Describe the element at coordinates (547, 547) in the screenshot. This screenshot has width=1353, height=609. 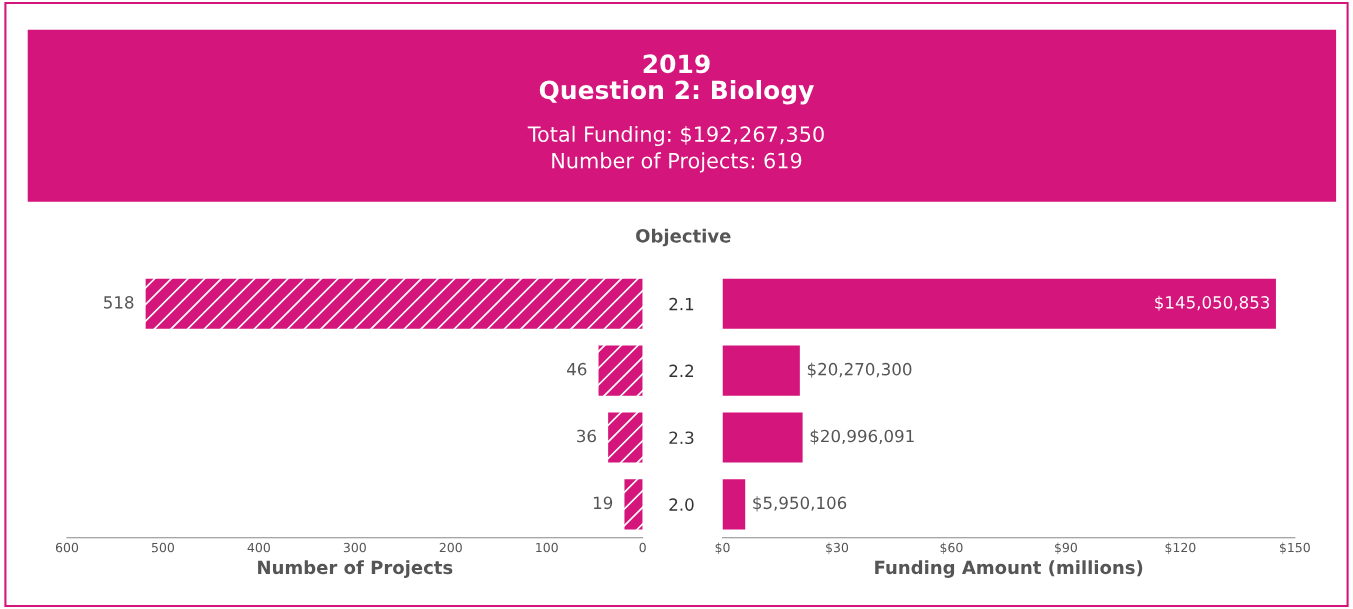
I see `x-tick-label: 100` at that location.